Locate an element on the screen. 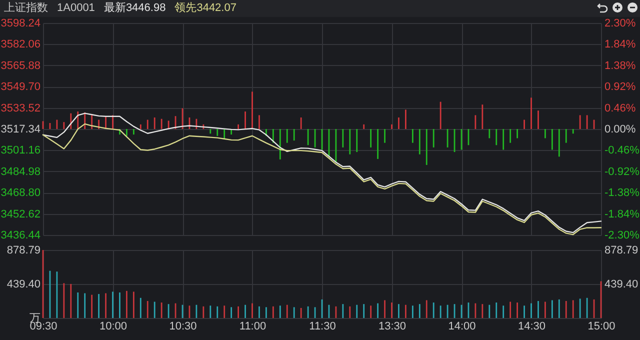 Image resolution: width=640 pixels, height=340 pixels. y2-tick-label: -0.92% is located at coordinates (622, 172).